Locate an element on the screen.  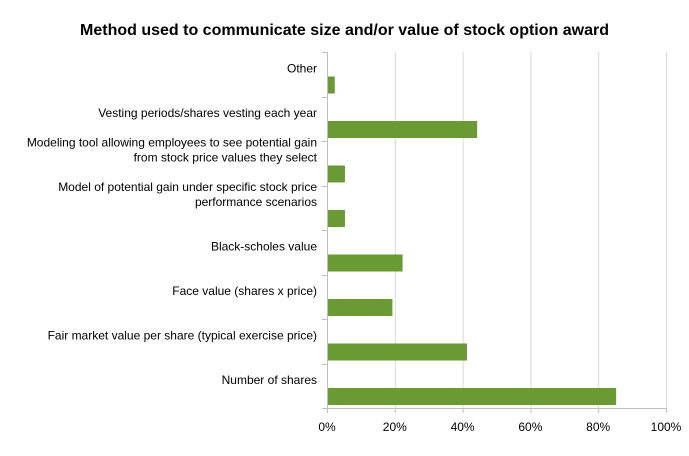
x-tick-labels: 0% 20% 40% 60% 80% 100% is located at coordinates (499, 427).